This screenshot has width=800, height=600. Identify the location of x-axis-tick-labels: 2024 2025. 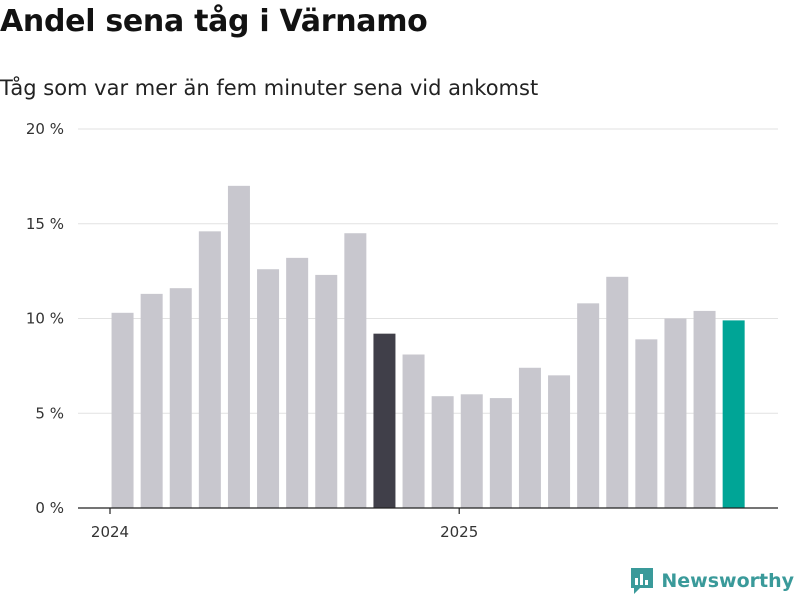
(284, 532).